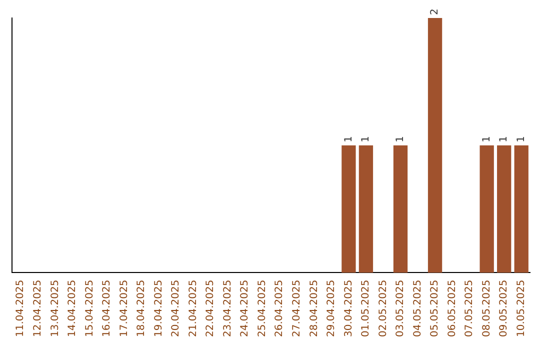 The image size is (540, 340). I want to click on x-tick-label: 24.04.2025, so click(245, 309).